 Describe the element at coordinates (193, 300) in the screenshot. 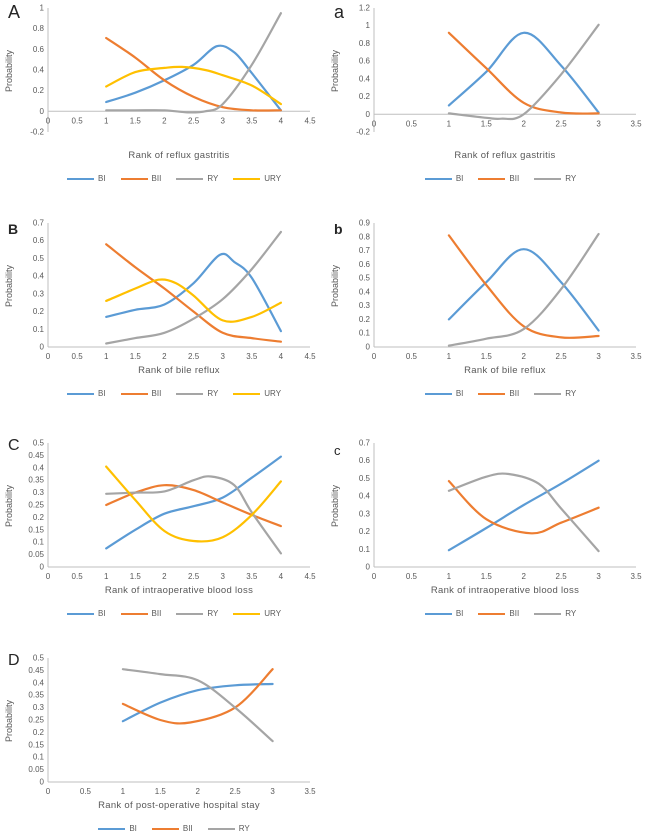

I see `series-line-URY` at that location.